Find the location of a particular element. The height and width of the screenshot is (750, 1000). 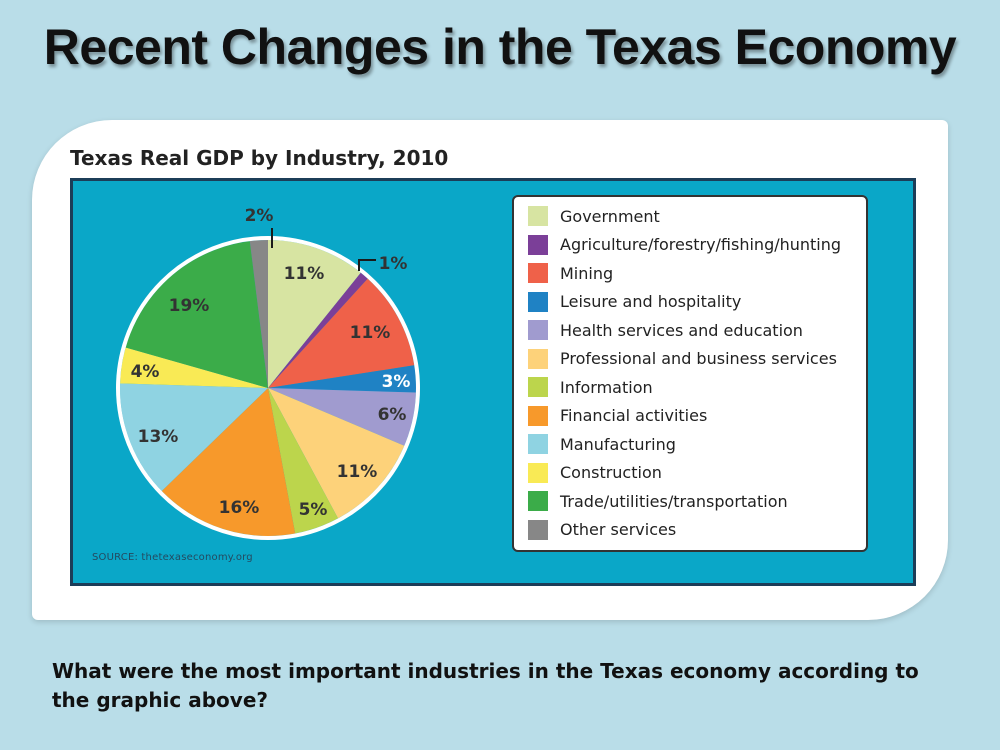

pie-label-government: 11% is located at coordinates (304, 274).